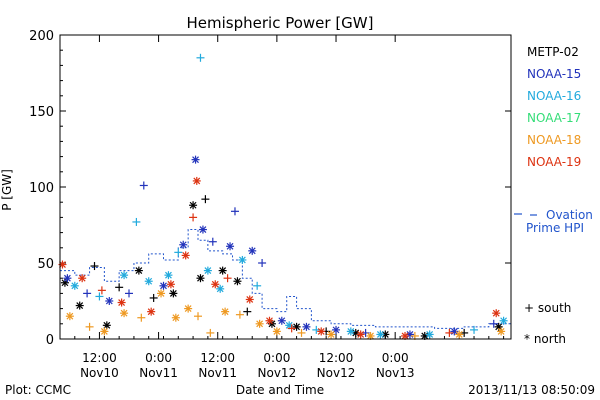 This screenshot has width=600, height=400. I want to click on y-axis-label: P [GW], so click(7, 190).